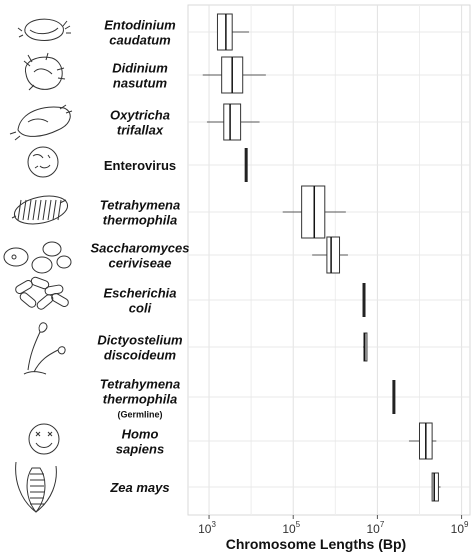 This screenshot has height=558, width=474. What do you see at coordinates (44, 29) in the screenshot?
I see `ciliate-icon` at bounding box center [44, 29].